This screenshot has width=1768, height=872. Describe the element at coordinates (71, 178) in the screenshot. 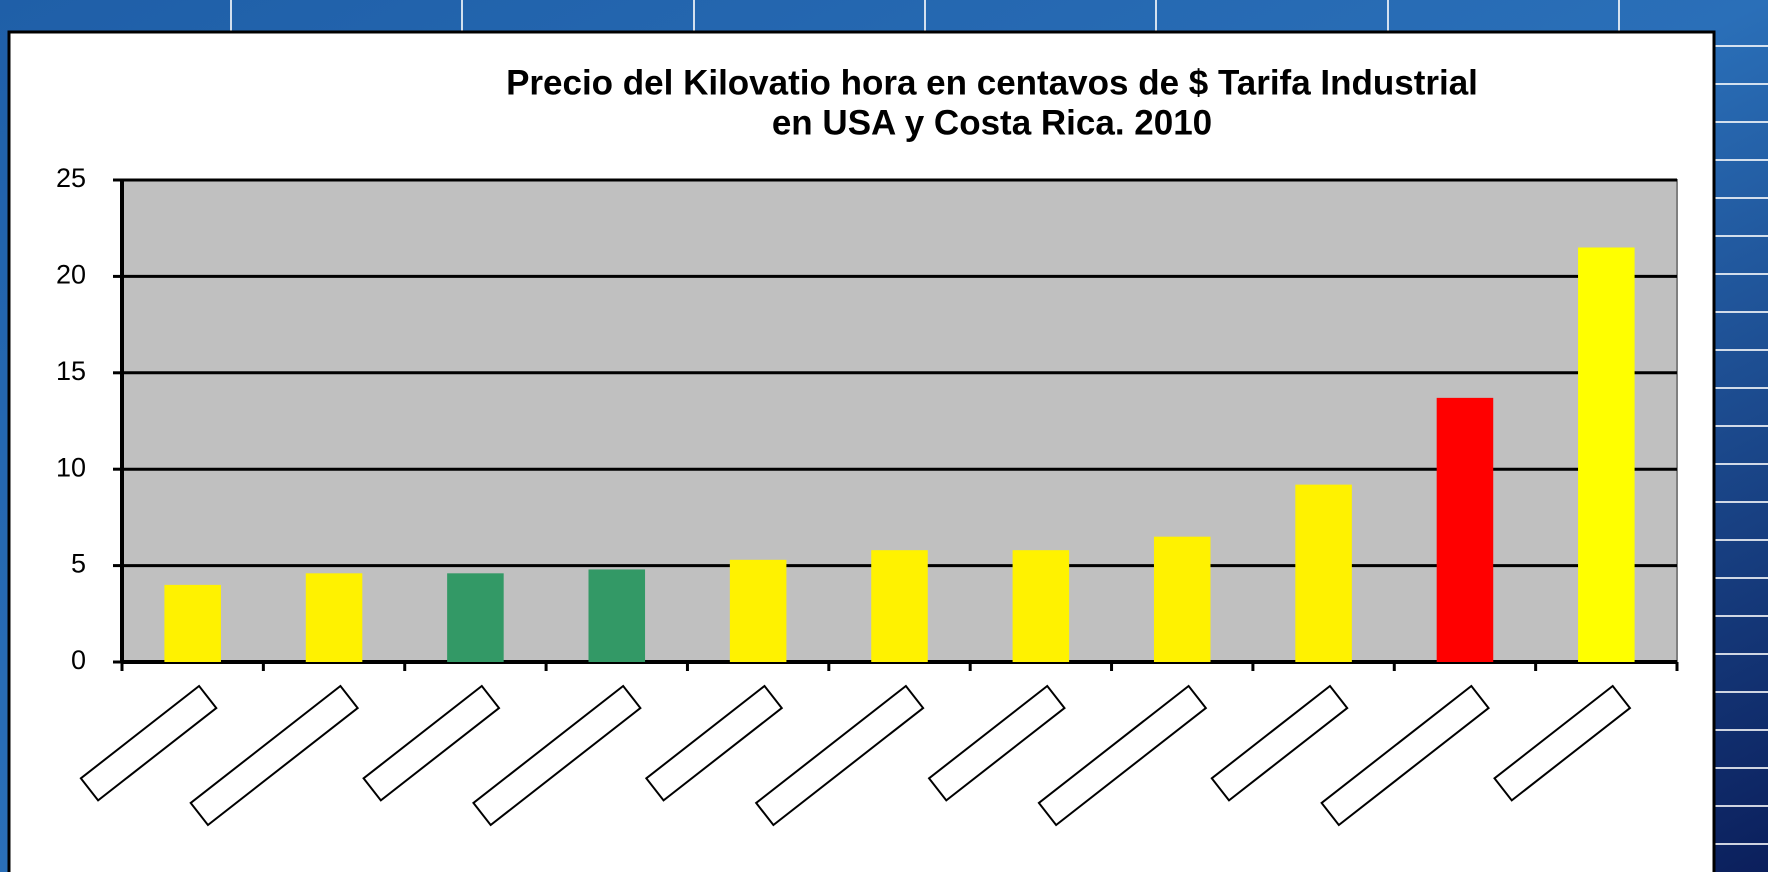

I see `y-tick-label: 25` at that location.